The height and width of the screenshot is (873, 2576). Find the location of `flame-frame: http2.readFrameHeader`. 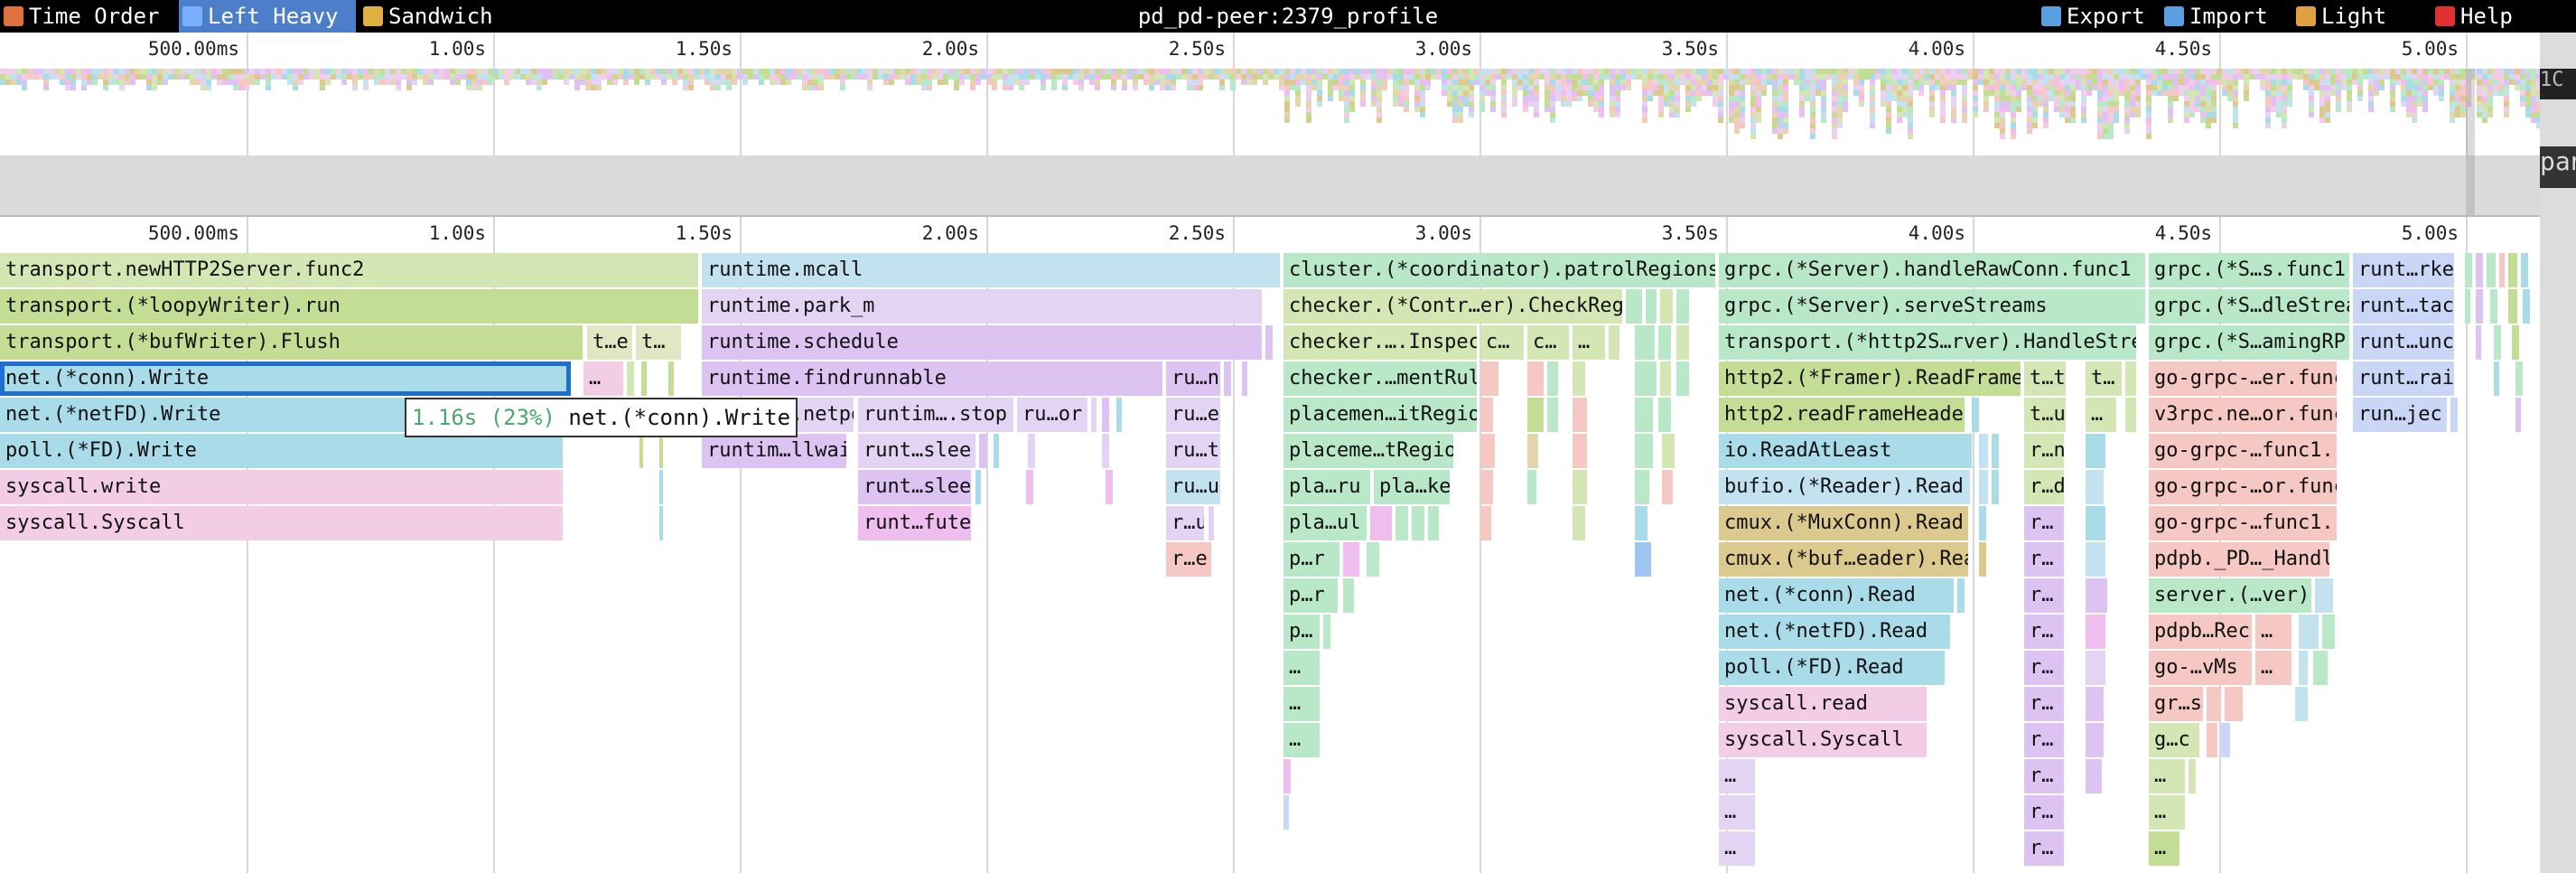

flame-frame: http2.readFrameHeader is located at coordinates (1842, 415).